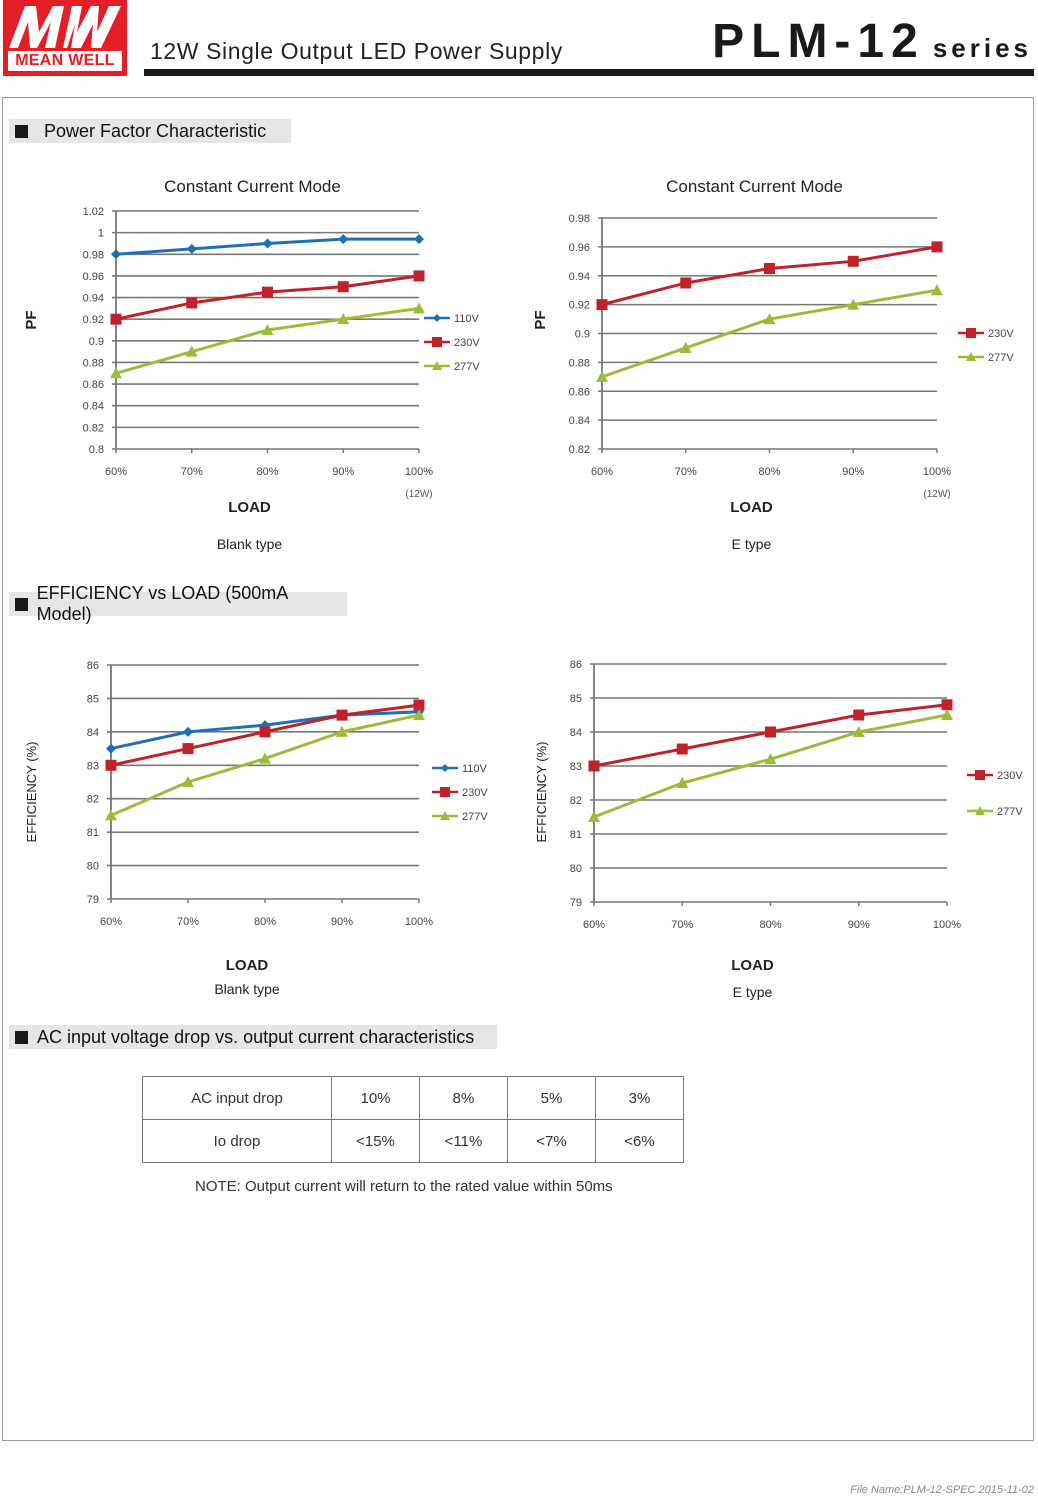 Image resolution: width=1038 pixels, height=1500 pixels. I want to click on brand-name: MEAN WELL, so click(65, 61).